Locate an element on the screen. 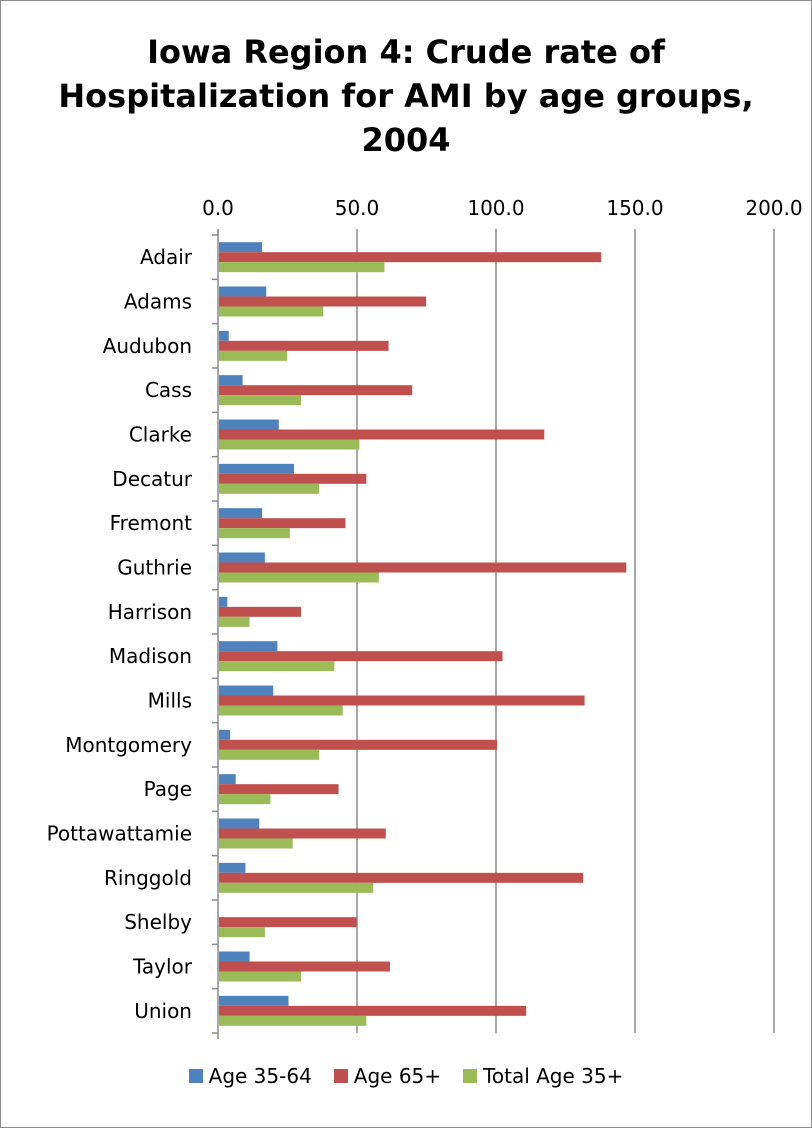 The width and height of the screenshot is (812, 1128). x-tick-label: 0.0 is located at coordinates (218, 208).